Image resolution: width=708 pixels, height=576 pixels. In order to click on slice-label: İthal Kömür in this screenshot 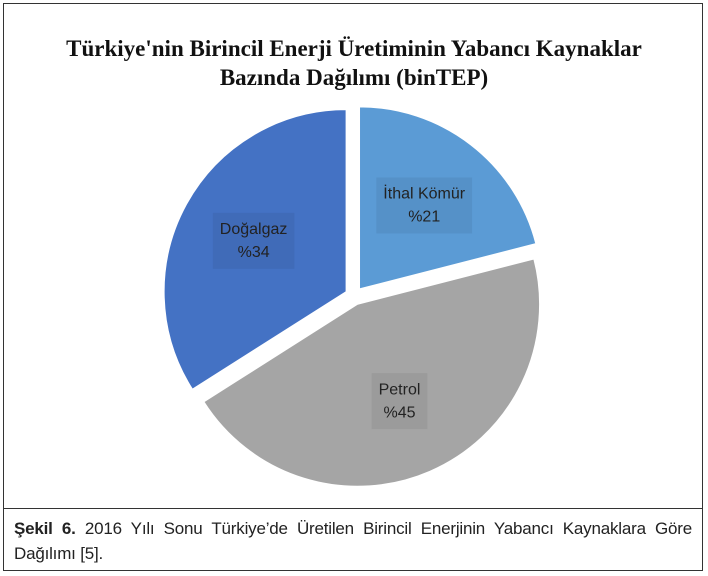, I will do `click(424, 193)`.